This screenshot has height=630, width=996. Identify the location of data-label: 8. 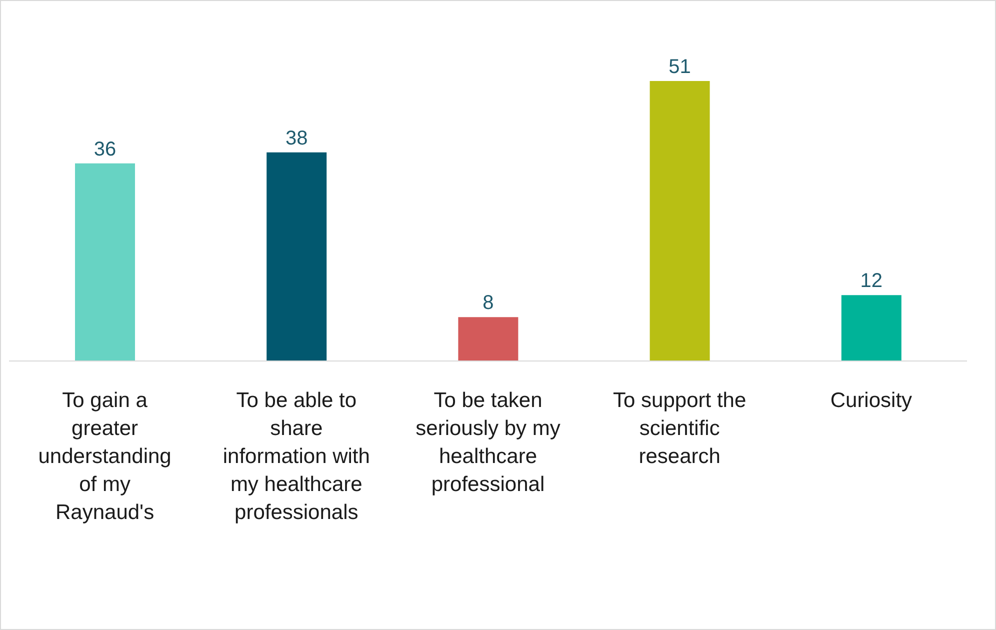
(488, 303).